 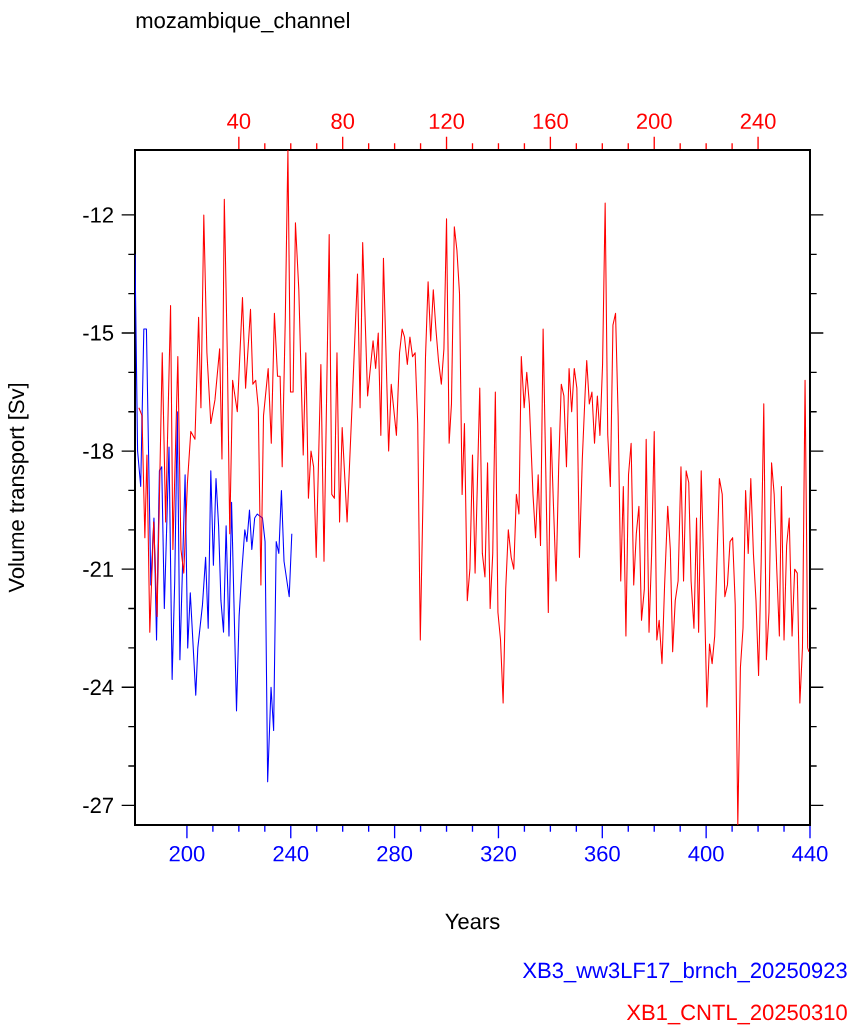 I want to click on x2-tick-label: 240, so click(x=758, y=121).